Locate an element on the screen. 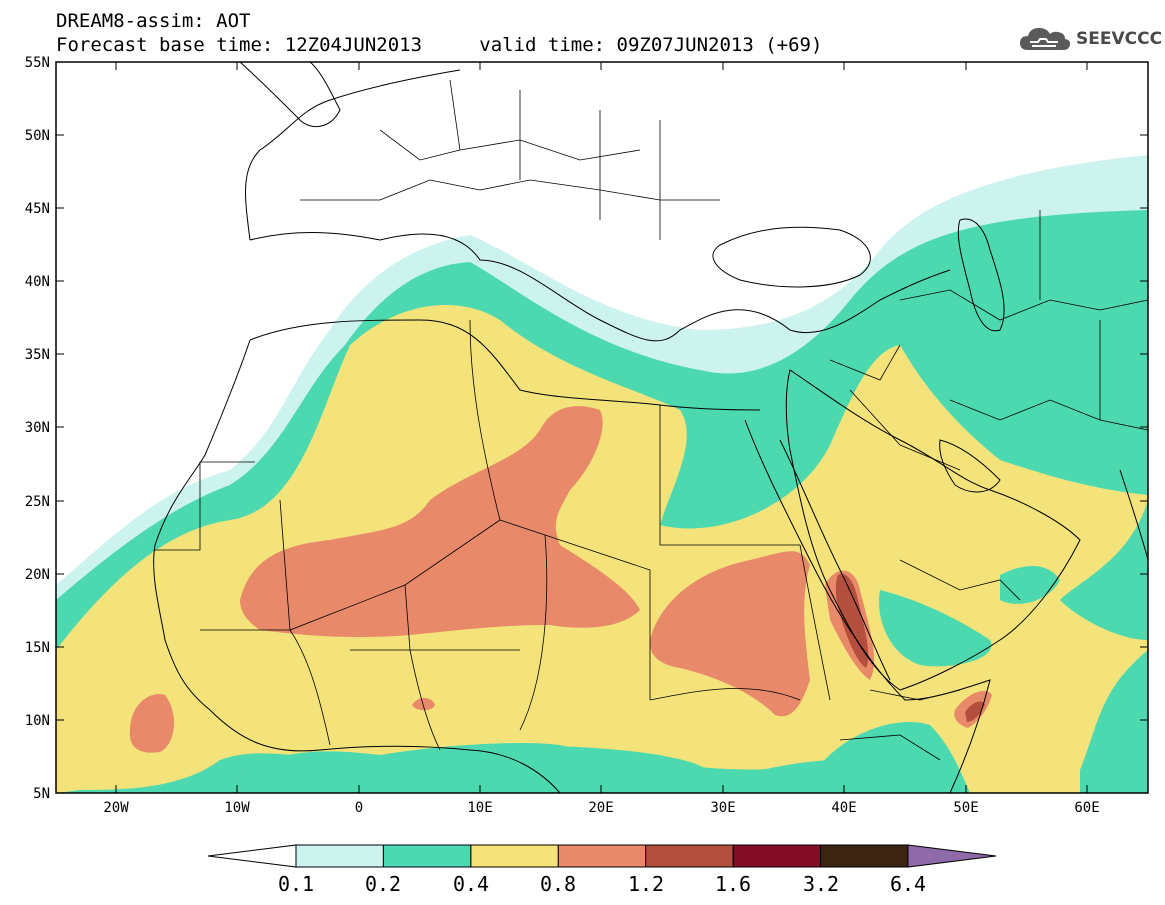  lat-label: 10N is located at coordinates (37, 721).